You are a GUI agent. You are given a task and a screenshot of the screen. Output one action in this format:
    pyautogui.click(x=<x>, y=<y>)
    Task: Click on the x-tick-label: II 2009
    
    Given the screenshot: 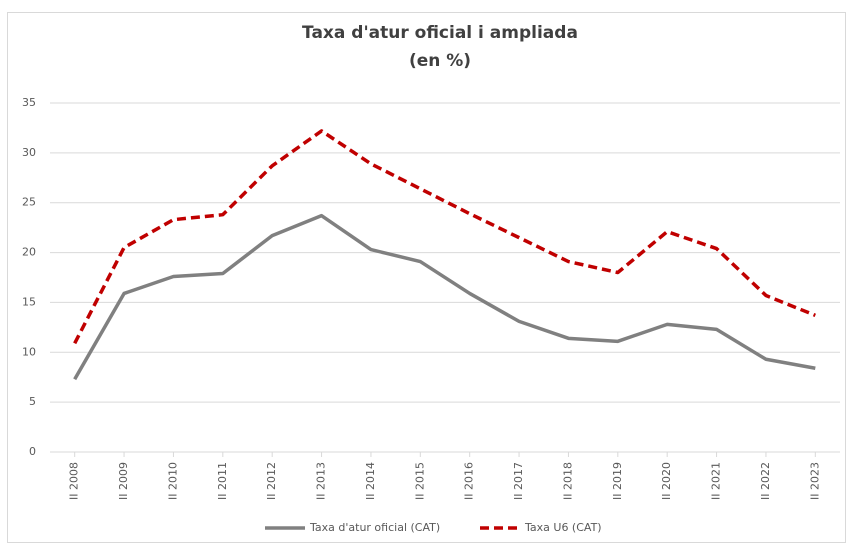 What is the action you would take?
    pyautogui.click(x=123, y=481)
    